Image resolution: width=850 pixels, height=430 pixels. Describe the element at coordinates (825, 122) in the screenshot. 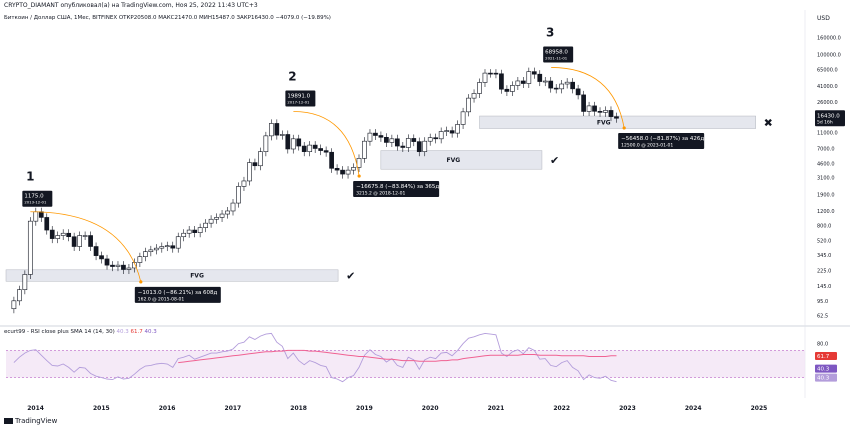

I see `price-badge-sub: 5d 16h` at that location.